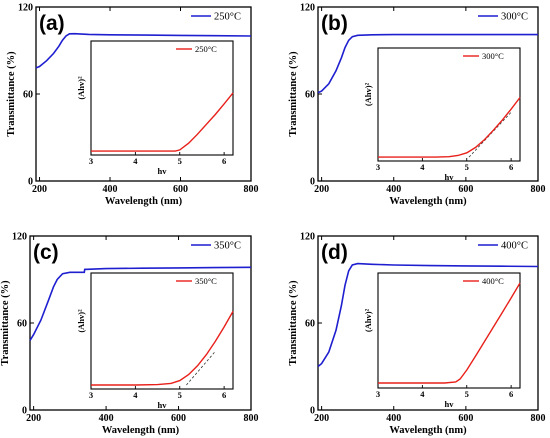 This screenshot has width=550, height=438. I want to click on inset-legend-label: 300°C, so click(493, 56).